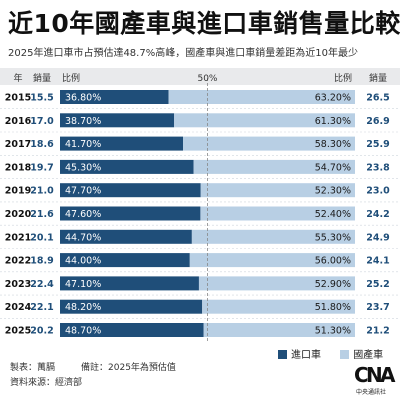 This screenshot has height=400, width=400. I want to click on imported-percent-label: 47.60%, so click(83, 214).